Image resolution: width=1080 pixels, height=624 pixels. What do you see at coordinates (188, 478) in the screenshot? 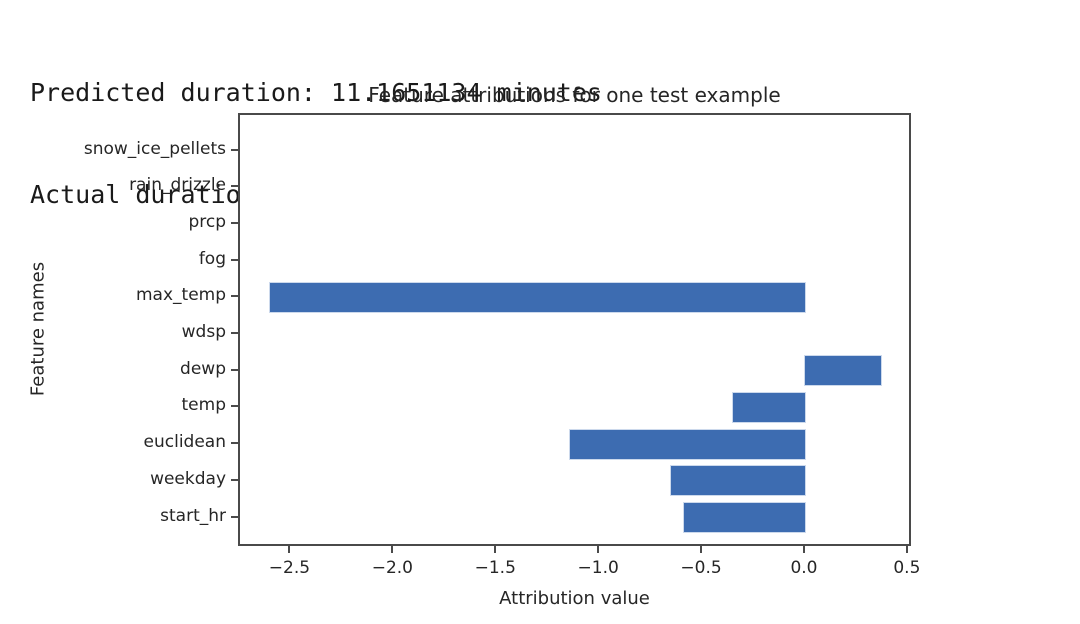
I see `y-tick-label-weekday: weekday` at bounding box center [188, 478].